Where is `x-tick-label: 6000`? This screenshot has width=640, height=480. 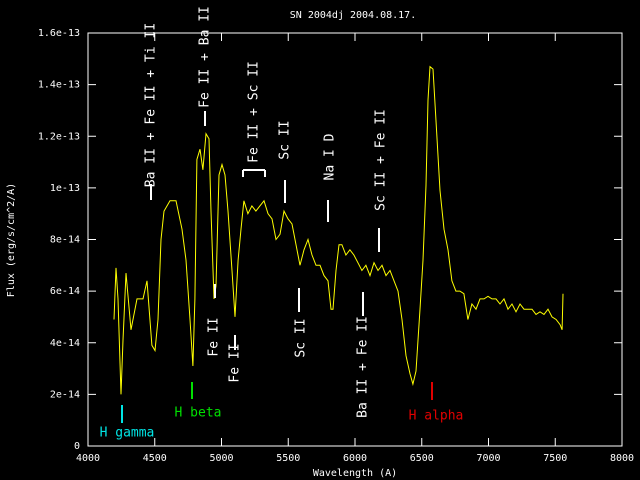
x-tick-label: 6000 is located at coordinates (355, 458).